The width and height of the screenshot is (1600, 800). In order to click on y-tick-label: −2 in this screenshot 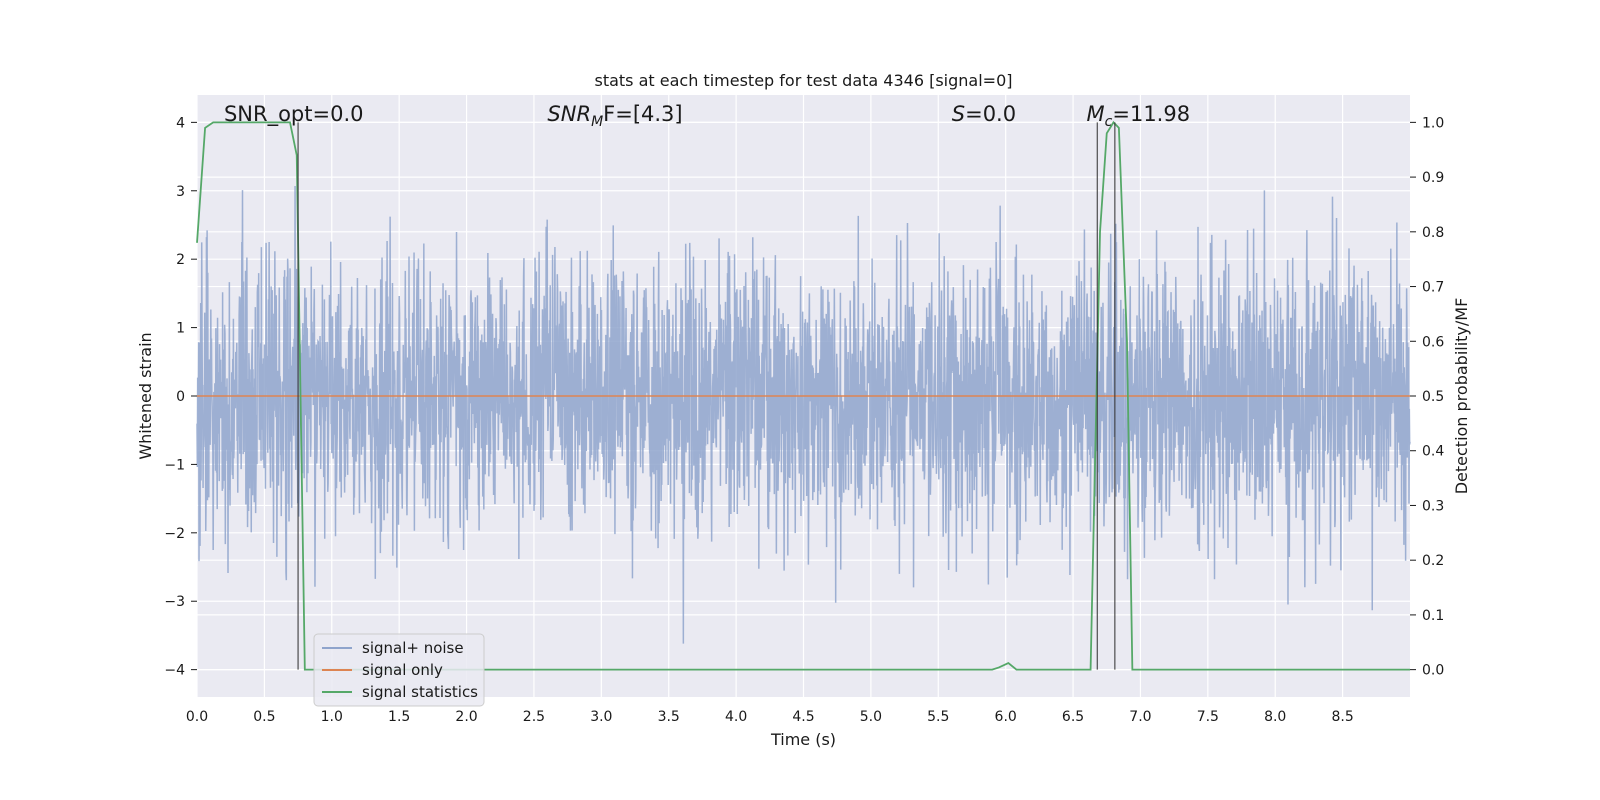, I will do `click(174, 534)`.